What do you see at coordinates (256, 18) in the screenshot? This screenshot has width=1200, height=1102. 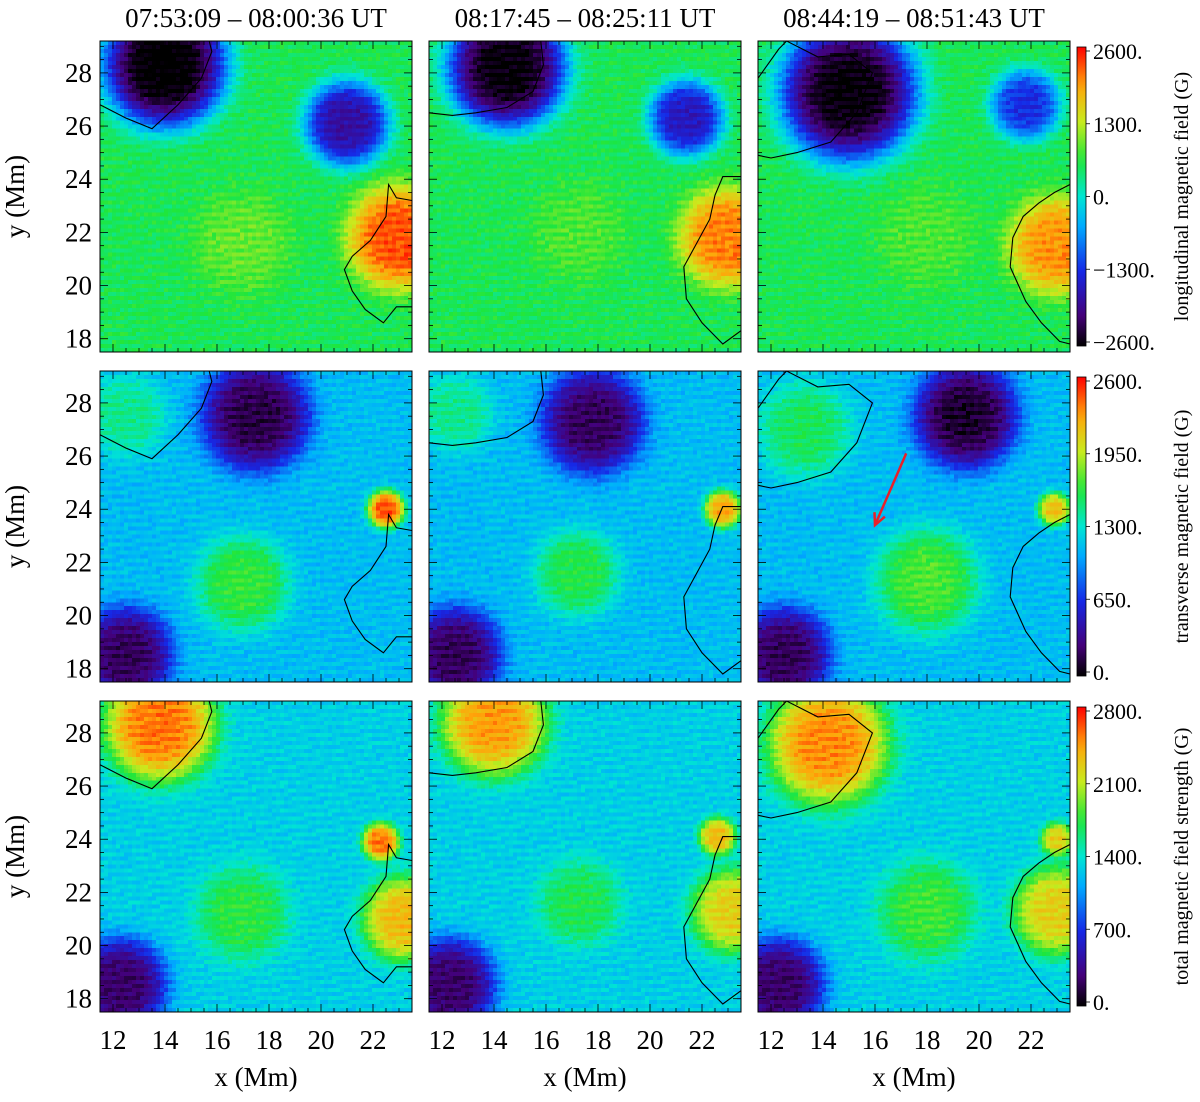 I see `column-title-1: 07:53:09 – 08:00:36 UT` at bounding box center [256, 18].